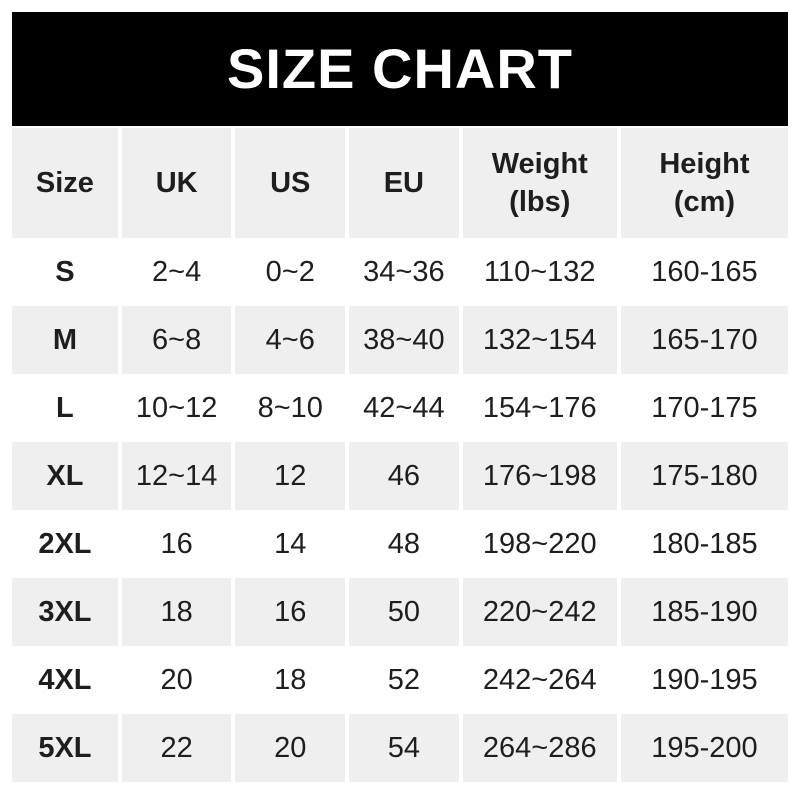 This screenshot has width=800, height=800. What do you see at coordinates (65, 408) in the screenshot?
I see `cell-size: L` at bounding box center [65, 408].